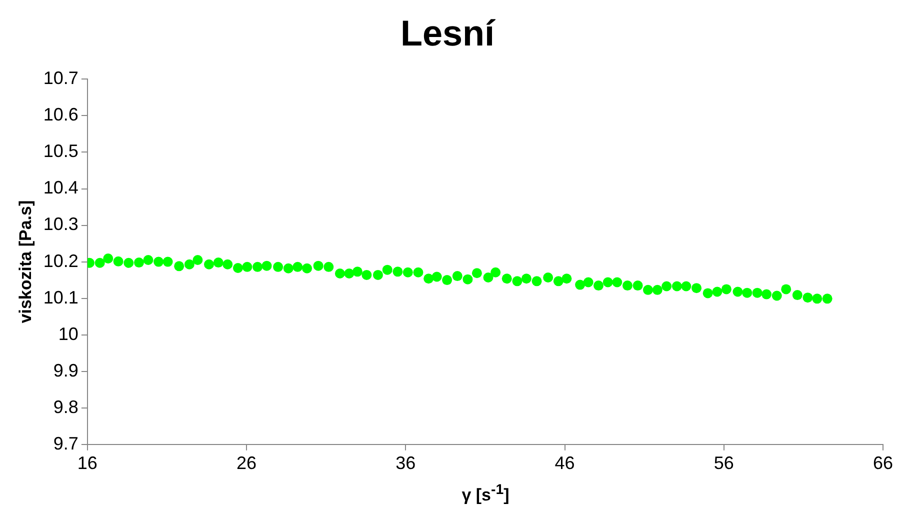  What do you see at coordinates (60, 297) in the screenshot?
I see `y-tick-label: 10.1` at bounding box center [60, 297].